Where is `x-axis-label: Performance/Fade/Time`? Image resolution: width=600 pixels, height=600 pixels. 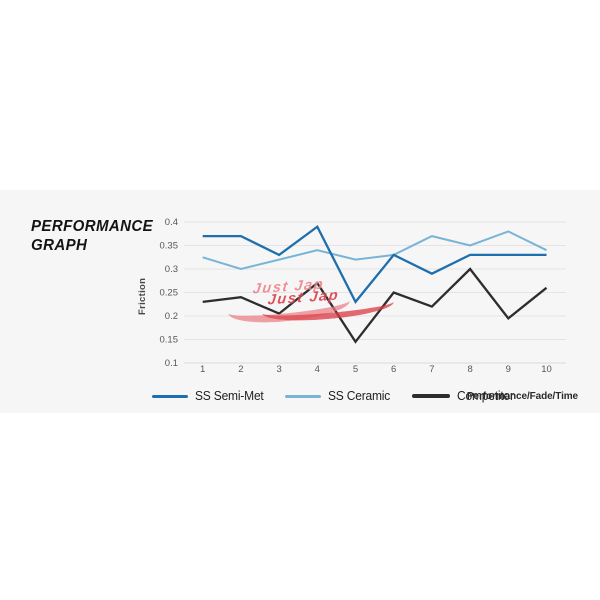 x-axis-label: Performance/Fade/Time is located at coordinates (522, 396).